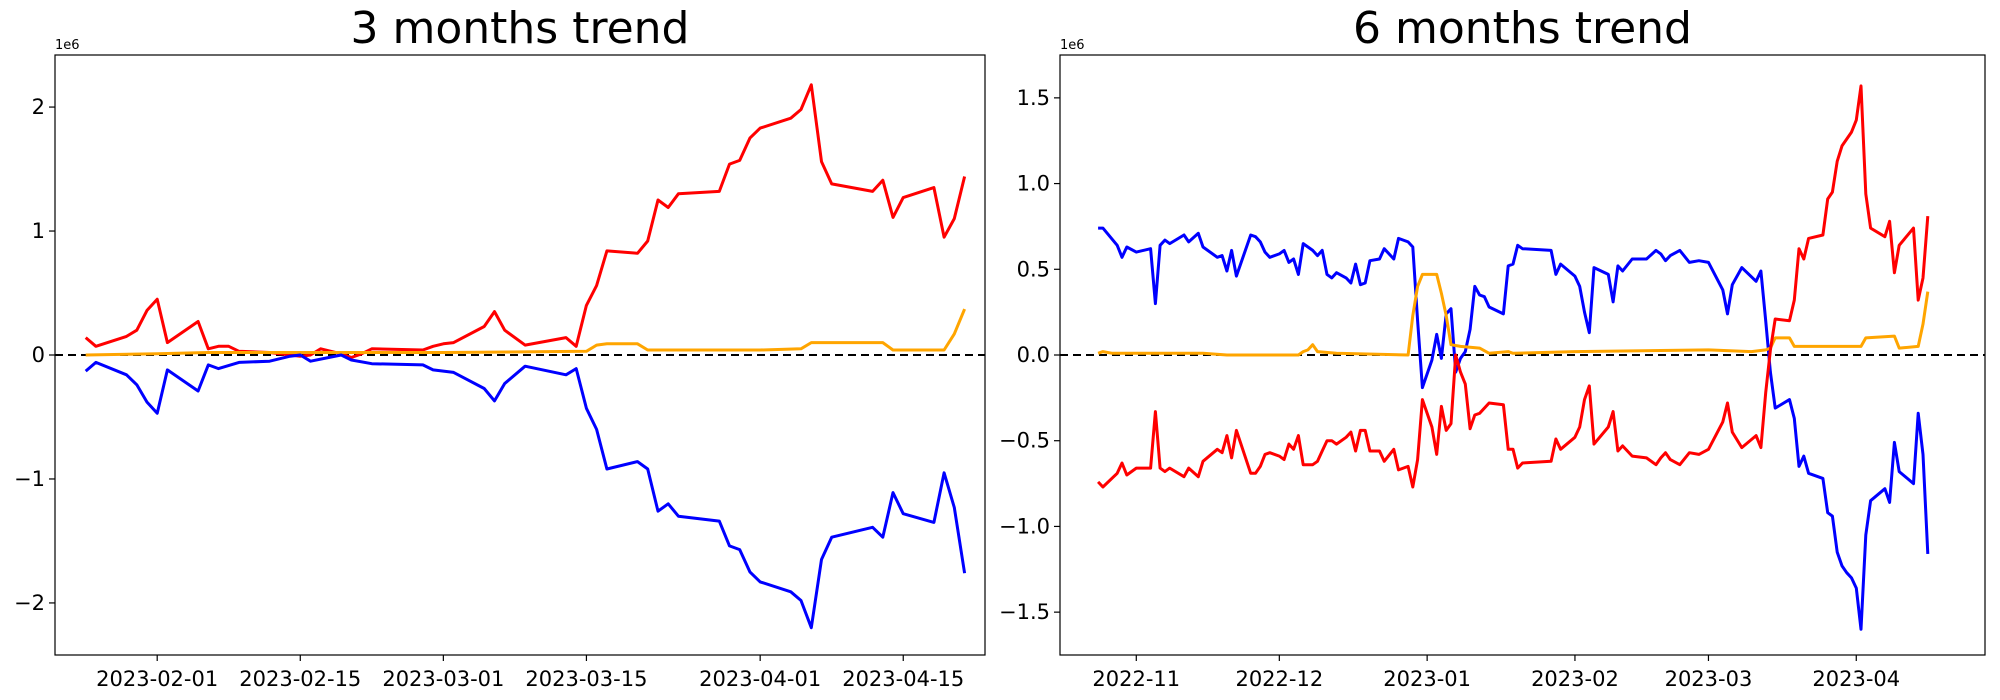 The height and width of the screenshot is (700, 2000). I want to click on y-tick-label: 2, so click(38, 107).